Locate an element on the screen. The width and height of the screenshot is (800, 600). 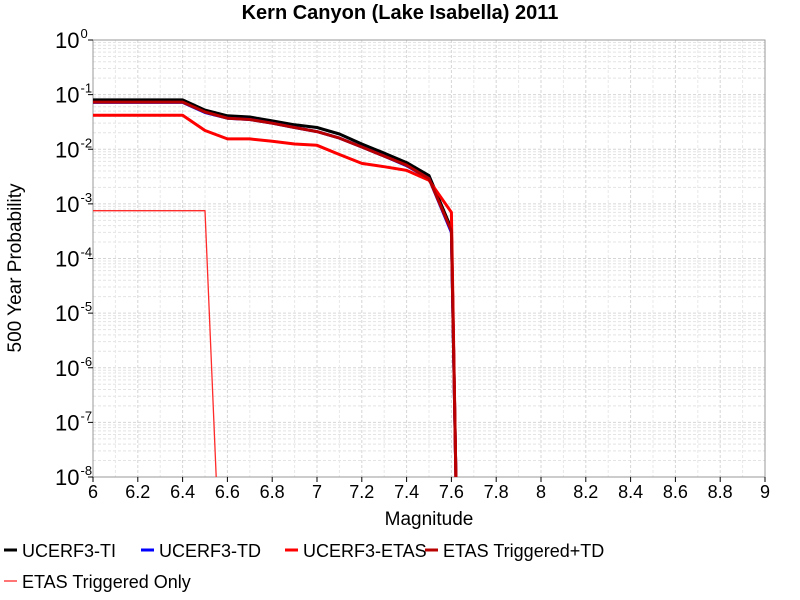
y-tick-label: 10⁻¹ is located at coordinates (73, 94).